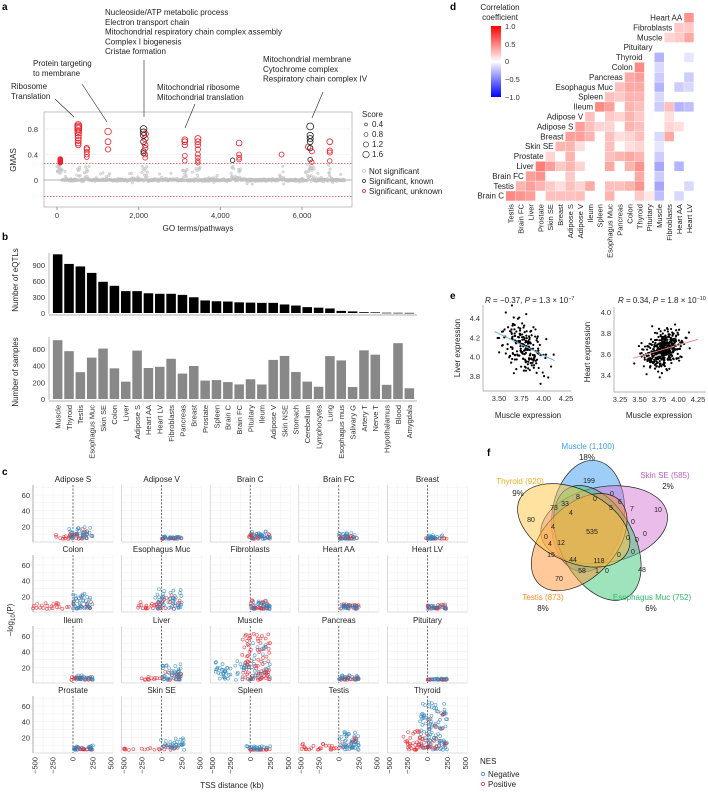  What do you see at coordinates (220, 215) in the screenshot?
I see `x-tick-label: 4,000` at bounding box center [220, 215].